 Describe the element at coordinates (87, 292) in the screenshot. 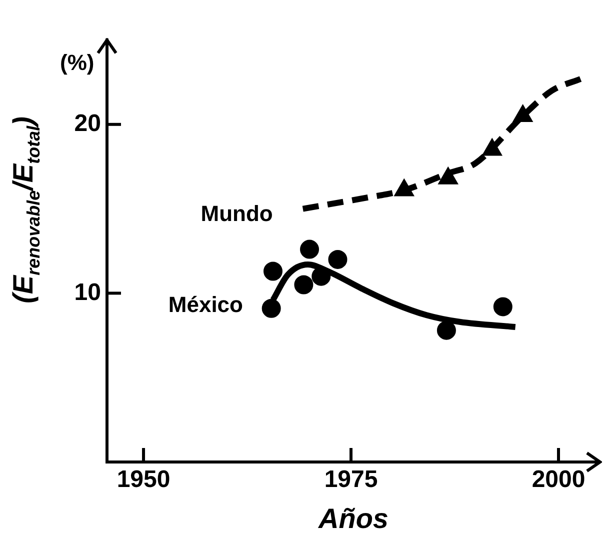

I see `y-tick-label: 10` at that location.